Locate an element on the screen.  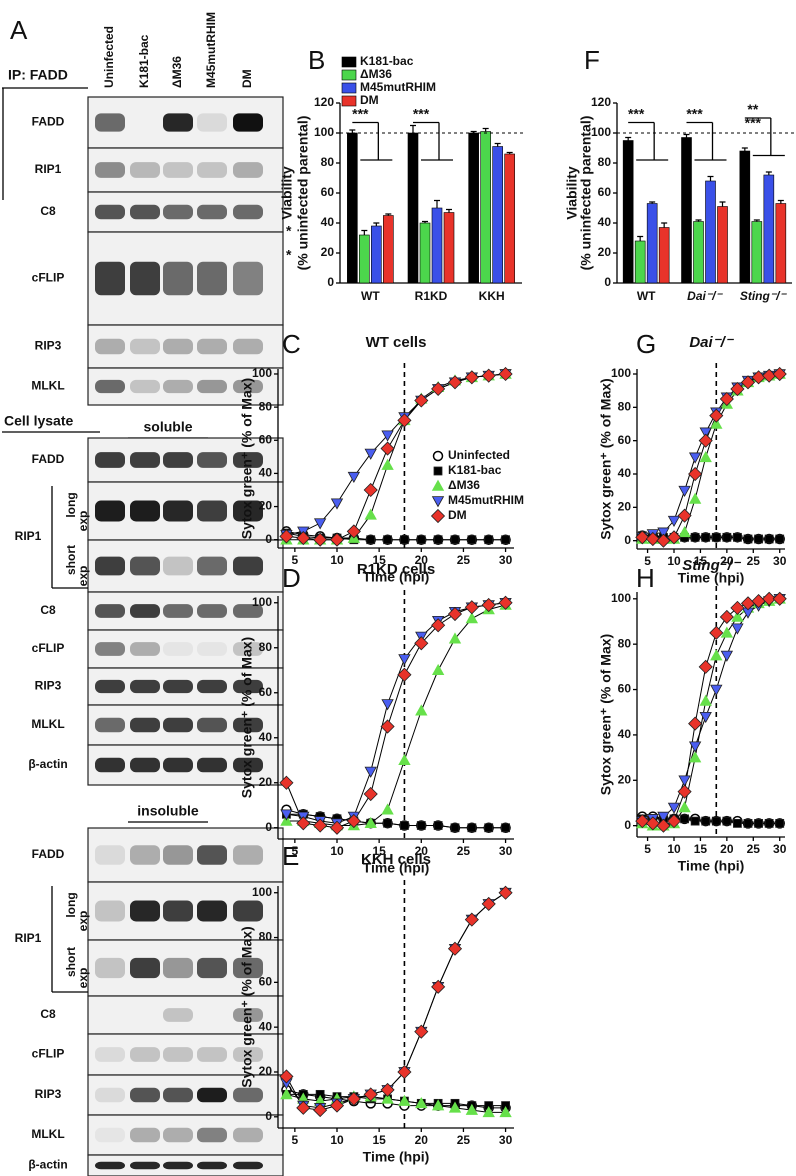
legend-label: M45mutRHIM is located at coordinates (398, 87).